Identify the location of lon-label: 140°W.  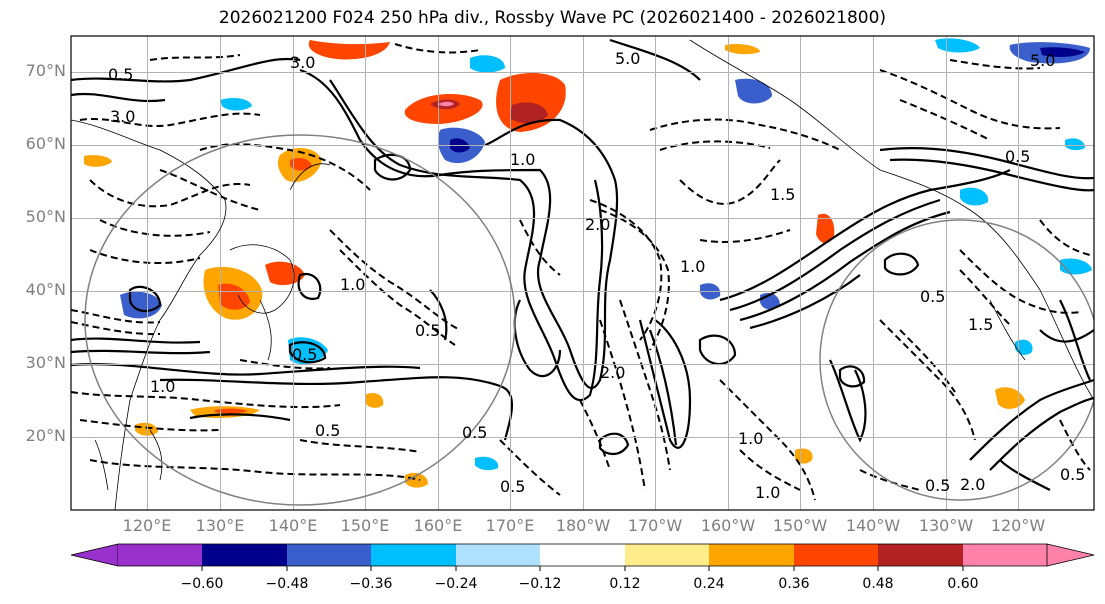
(873, 525).